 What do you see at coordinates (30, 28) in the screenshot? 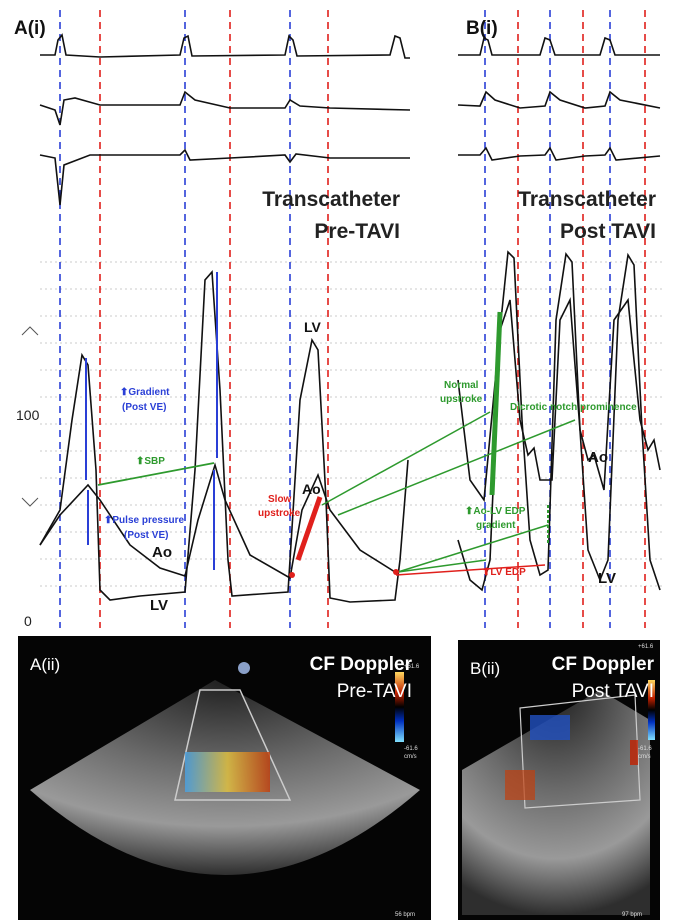
I see `panel-label: A(i)` at bounding box center [30, 28].